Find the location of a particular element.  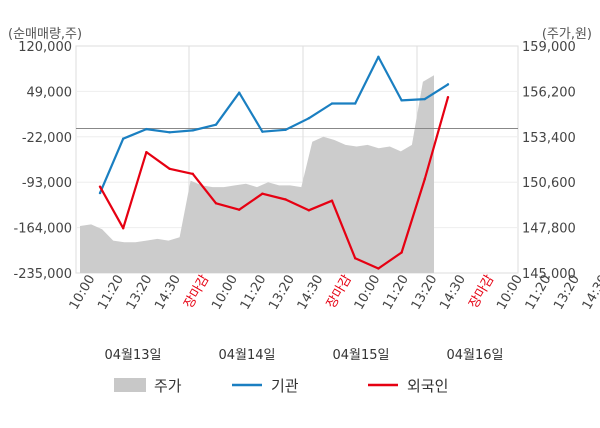

legend-foreign-label: 외국인 is located at coordinates (427, 386).